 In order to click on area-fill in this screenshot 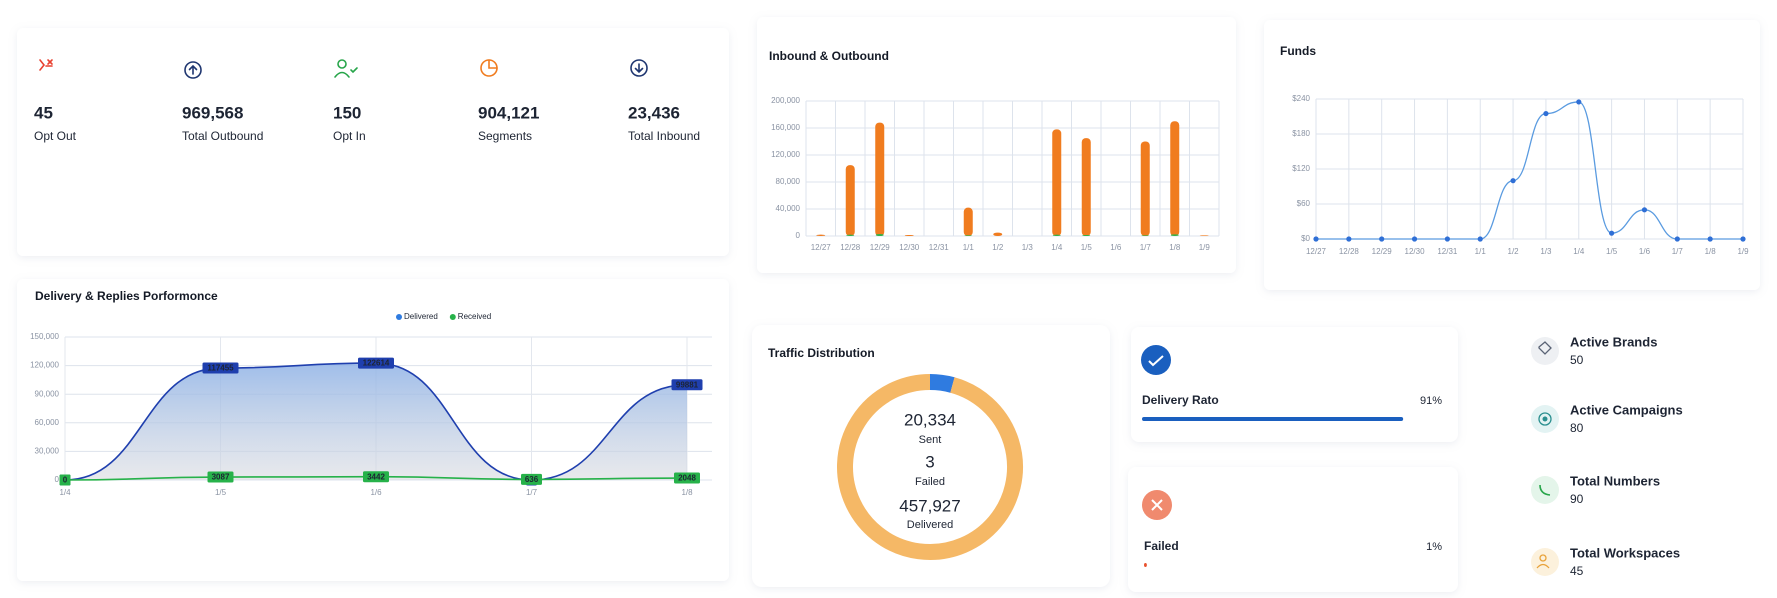, I will do `click(376, 421)`.